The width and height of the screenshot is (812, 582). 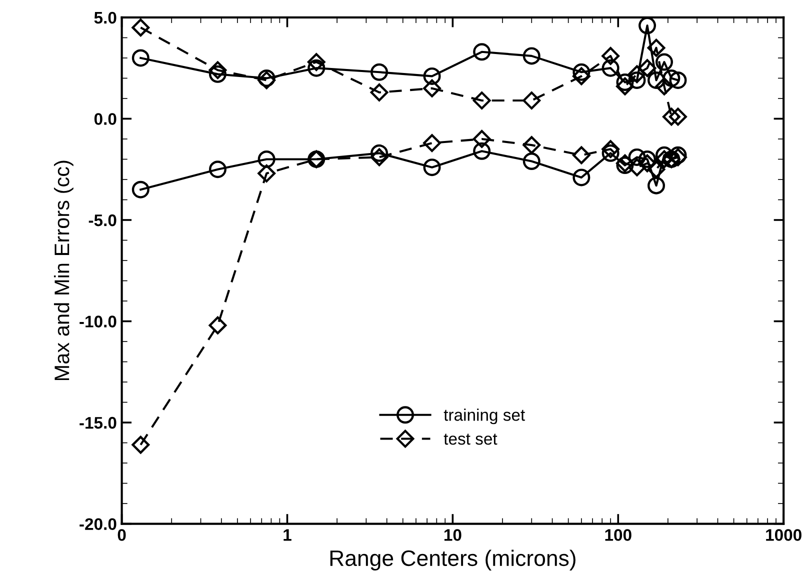 What do you see at coordinates (471, 439) in the screenshot?
I see `legend-label: test set` at bounding box center [471, 439].